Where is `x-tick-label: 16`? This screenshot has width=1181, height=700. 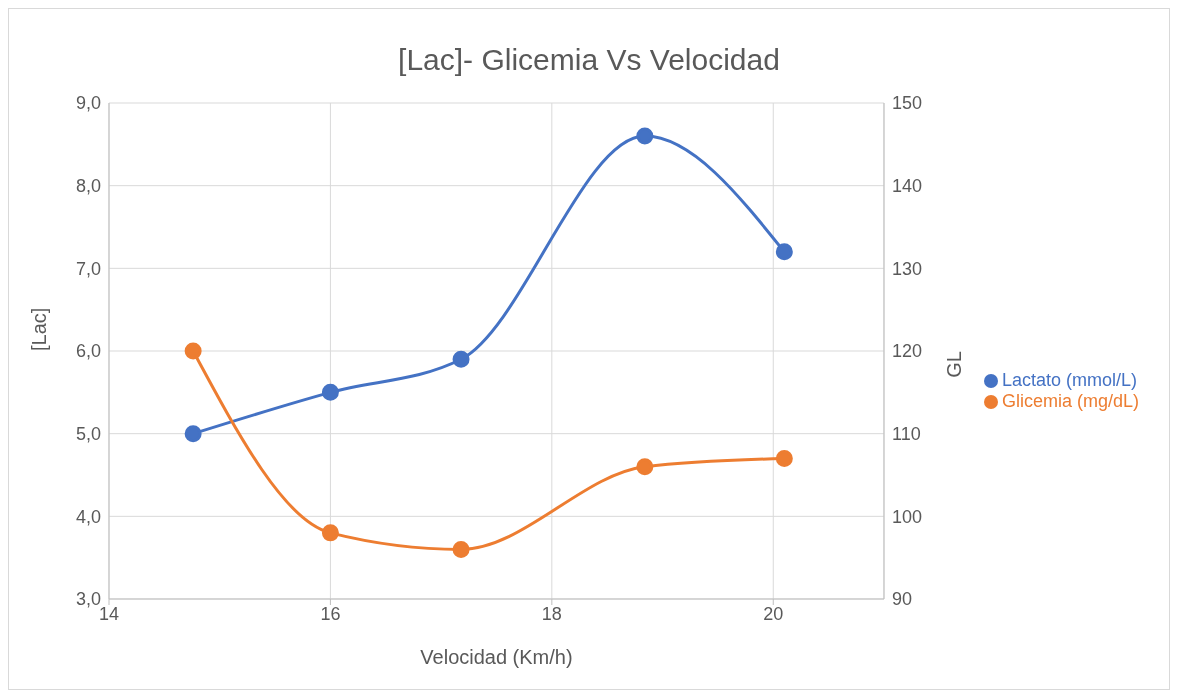
x-tick-label: 16 is located at coordinates (330, 613).